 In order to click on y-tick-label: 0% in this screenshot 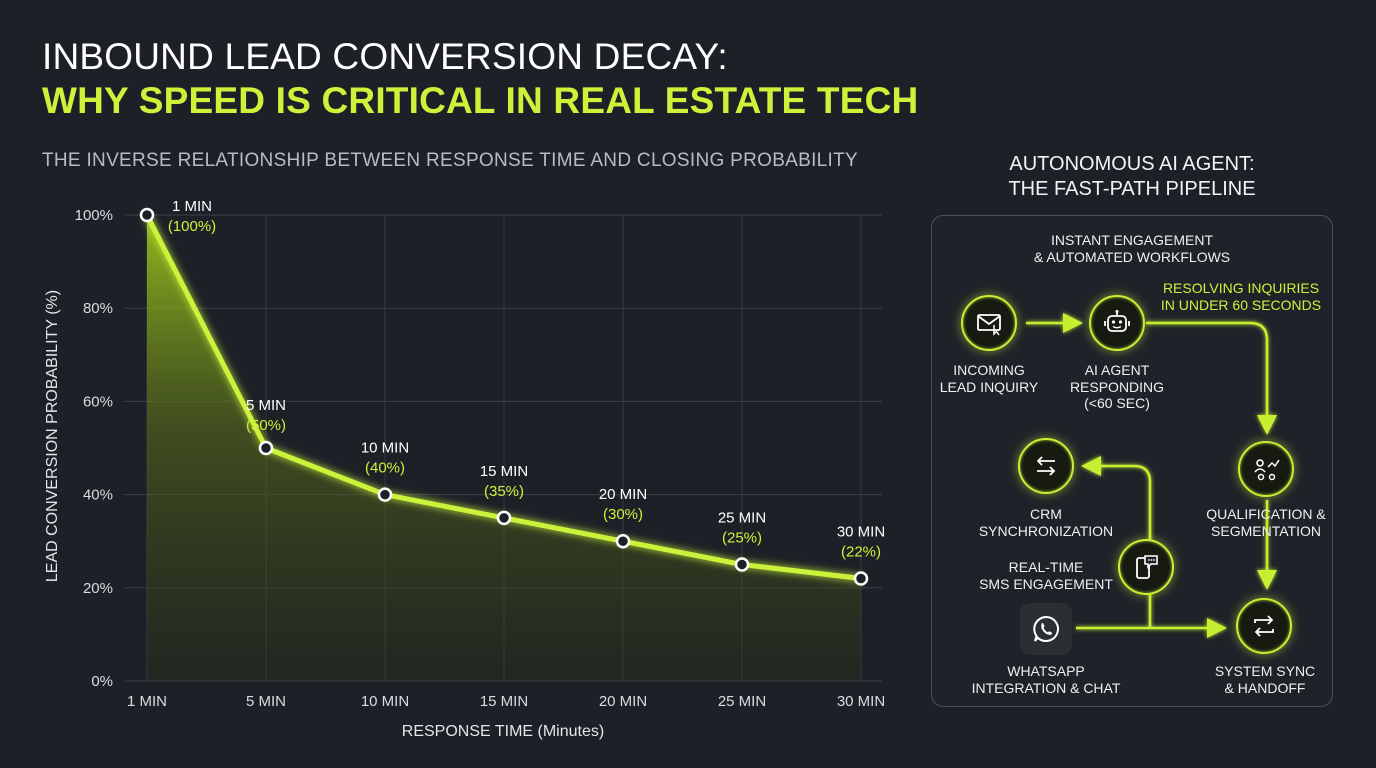, I will do `click(102, 681)`.